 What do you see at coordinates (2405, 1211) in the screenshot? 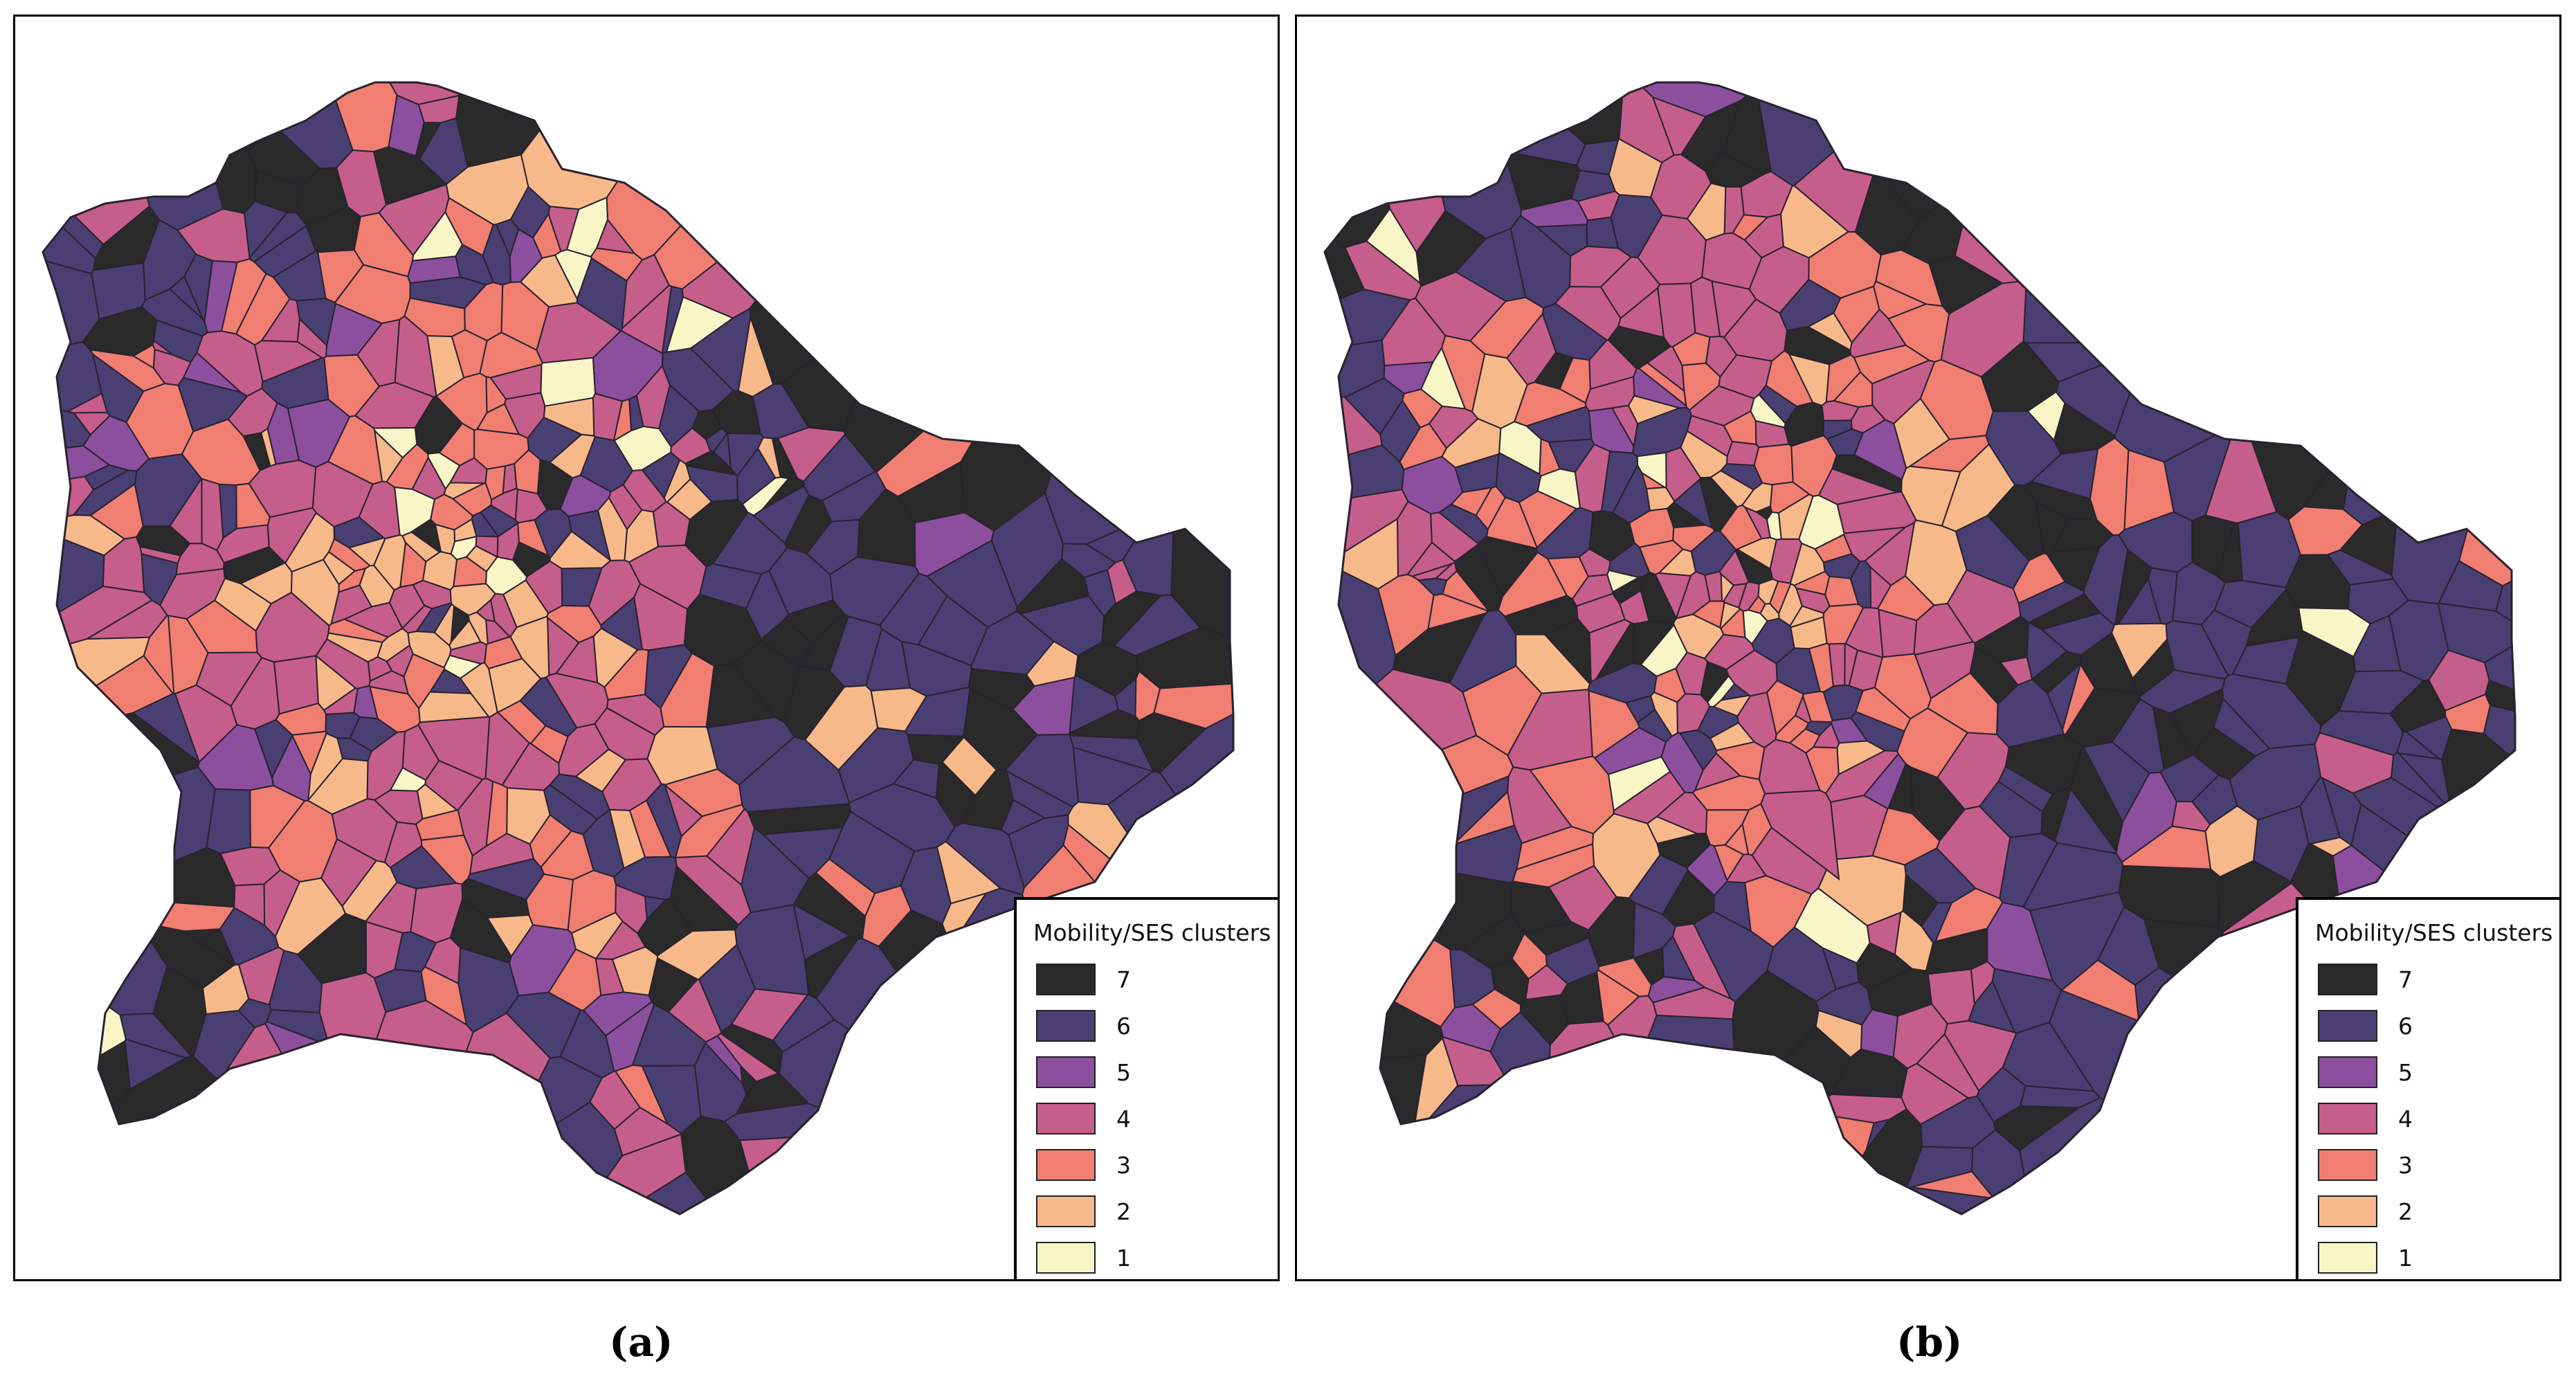
I see `legend-label: 2` at bounding box center [2405, 1211].